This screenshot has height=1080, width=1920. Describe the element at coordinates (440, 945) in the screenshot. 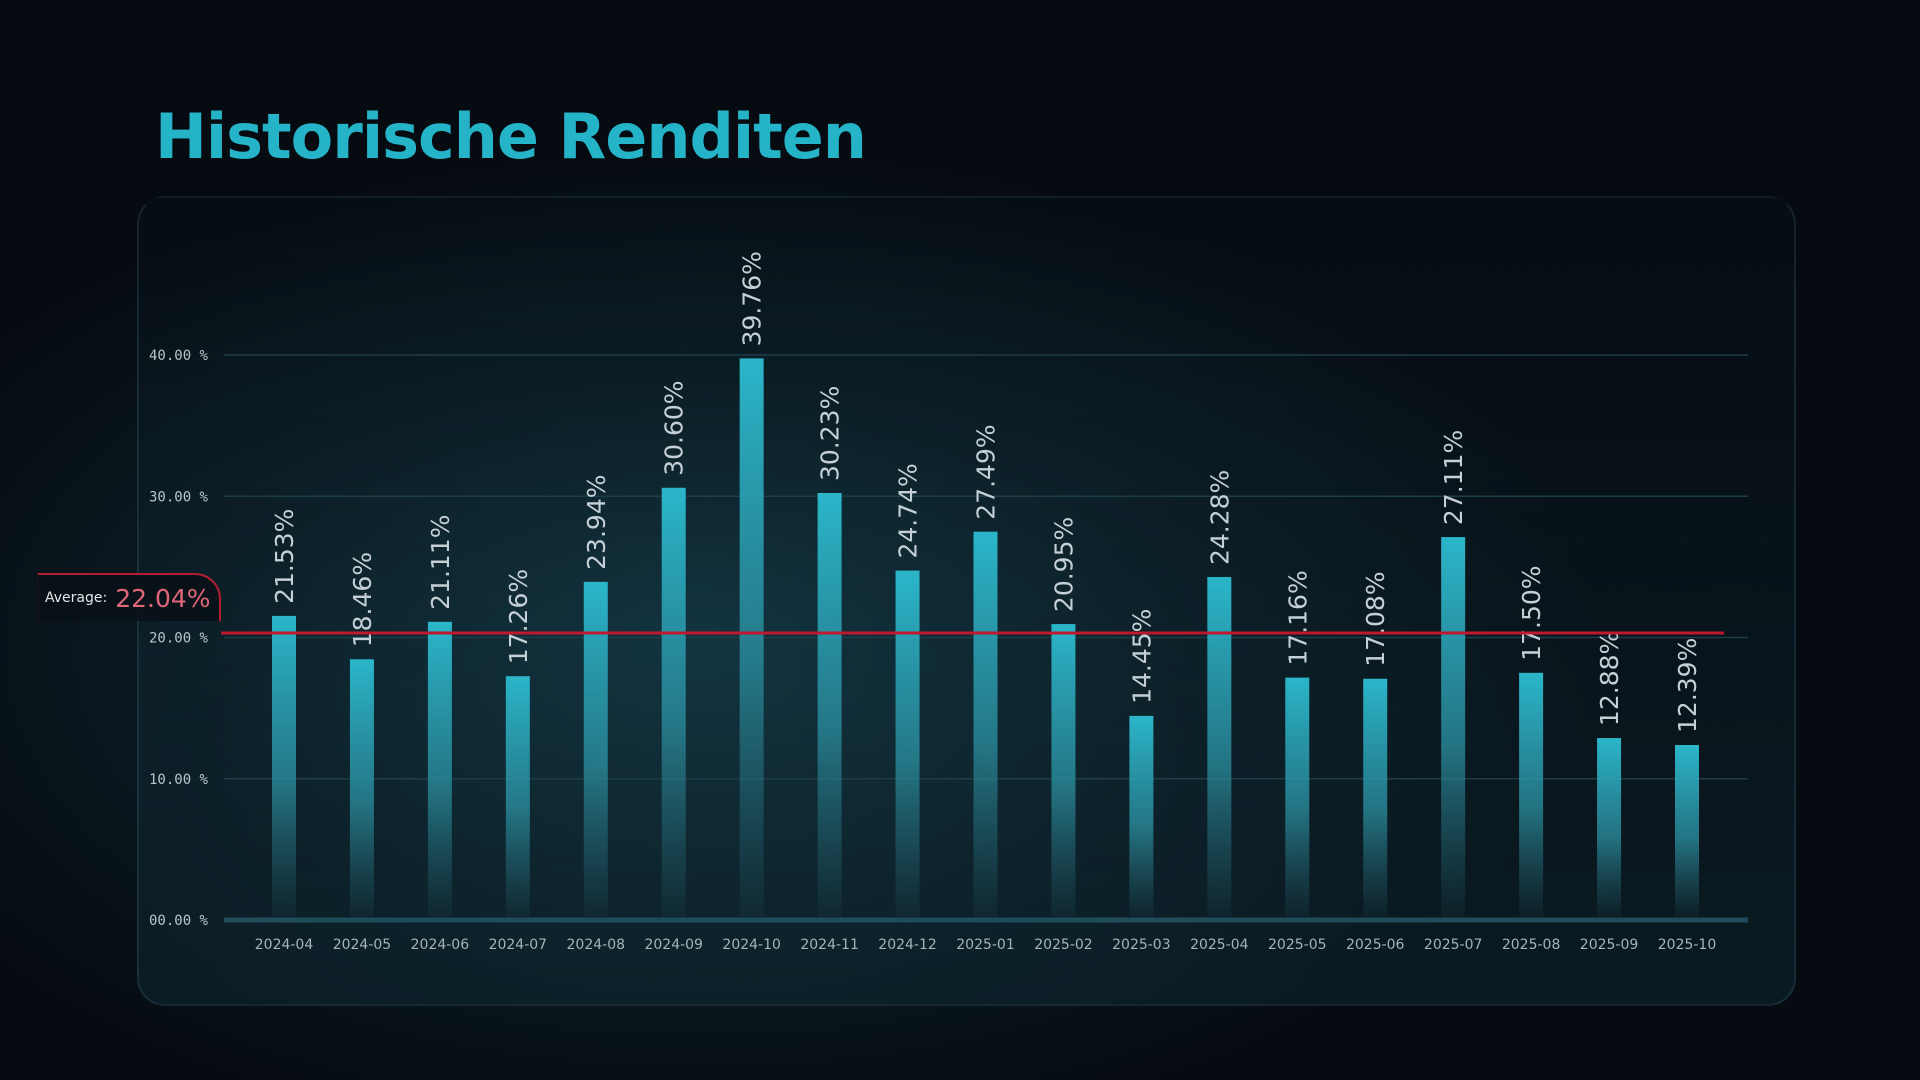

I see `x-tick-label: 2024-06` at that location.